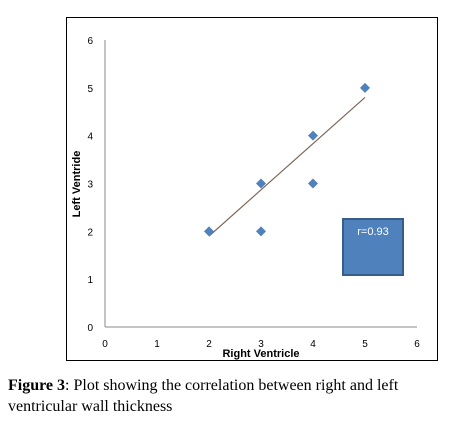 The height and width of the screenshot is (424, 474). I want to click on trendline-group, so click(287, 166).